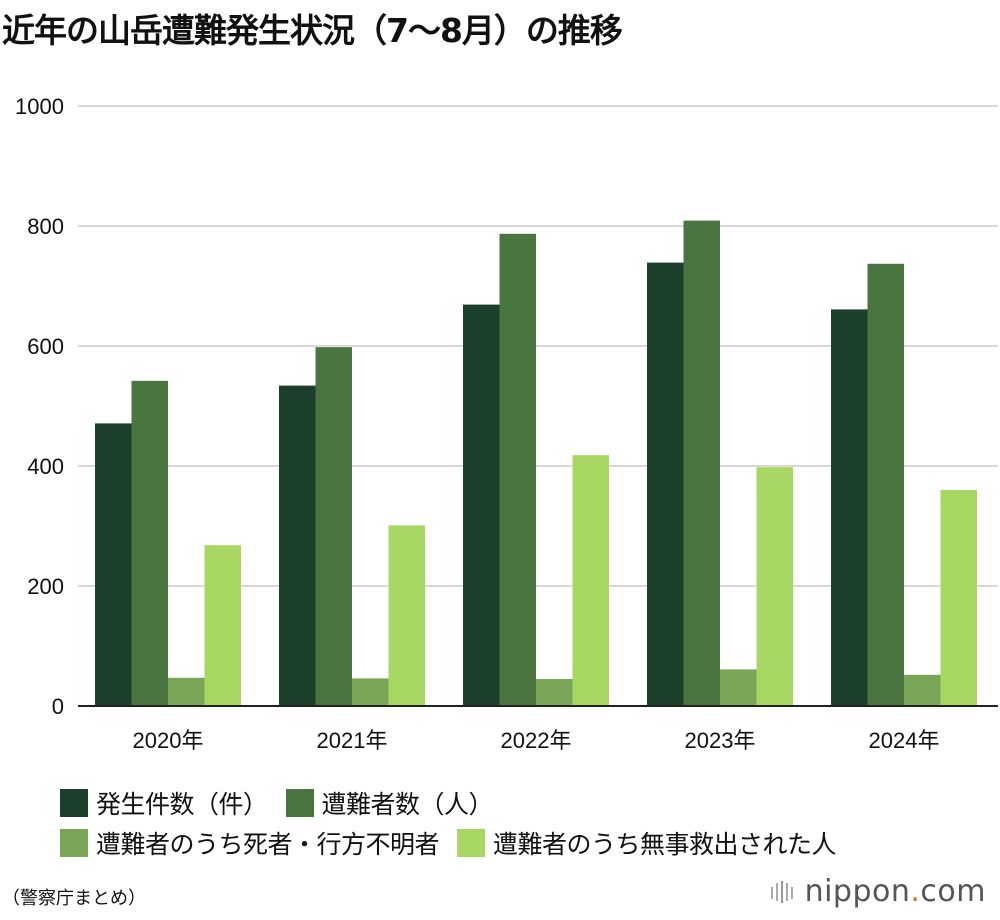 The image size is (1000, 920). I want to click on legend-row-2: 遭難者のうち死者・行方不明者 遭難者のうち無事救出された人, so click(530, 843).